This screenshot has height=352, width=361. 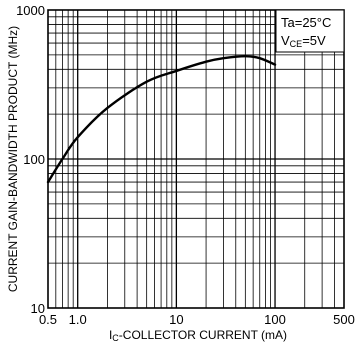 I want to click on y-tick-label: 10, so click(x=38, y=308).